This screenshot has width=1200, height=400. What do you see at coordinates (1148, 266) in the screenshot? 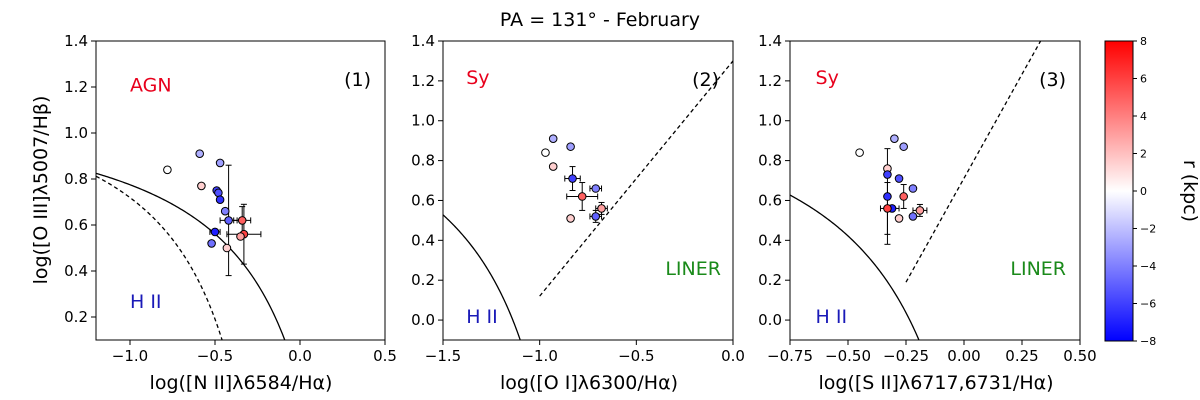
I see `colorbar-tick-label: −4` at bounding box center [1148, 266].